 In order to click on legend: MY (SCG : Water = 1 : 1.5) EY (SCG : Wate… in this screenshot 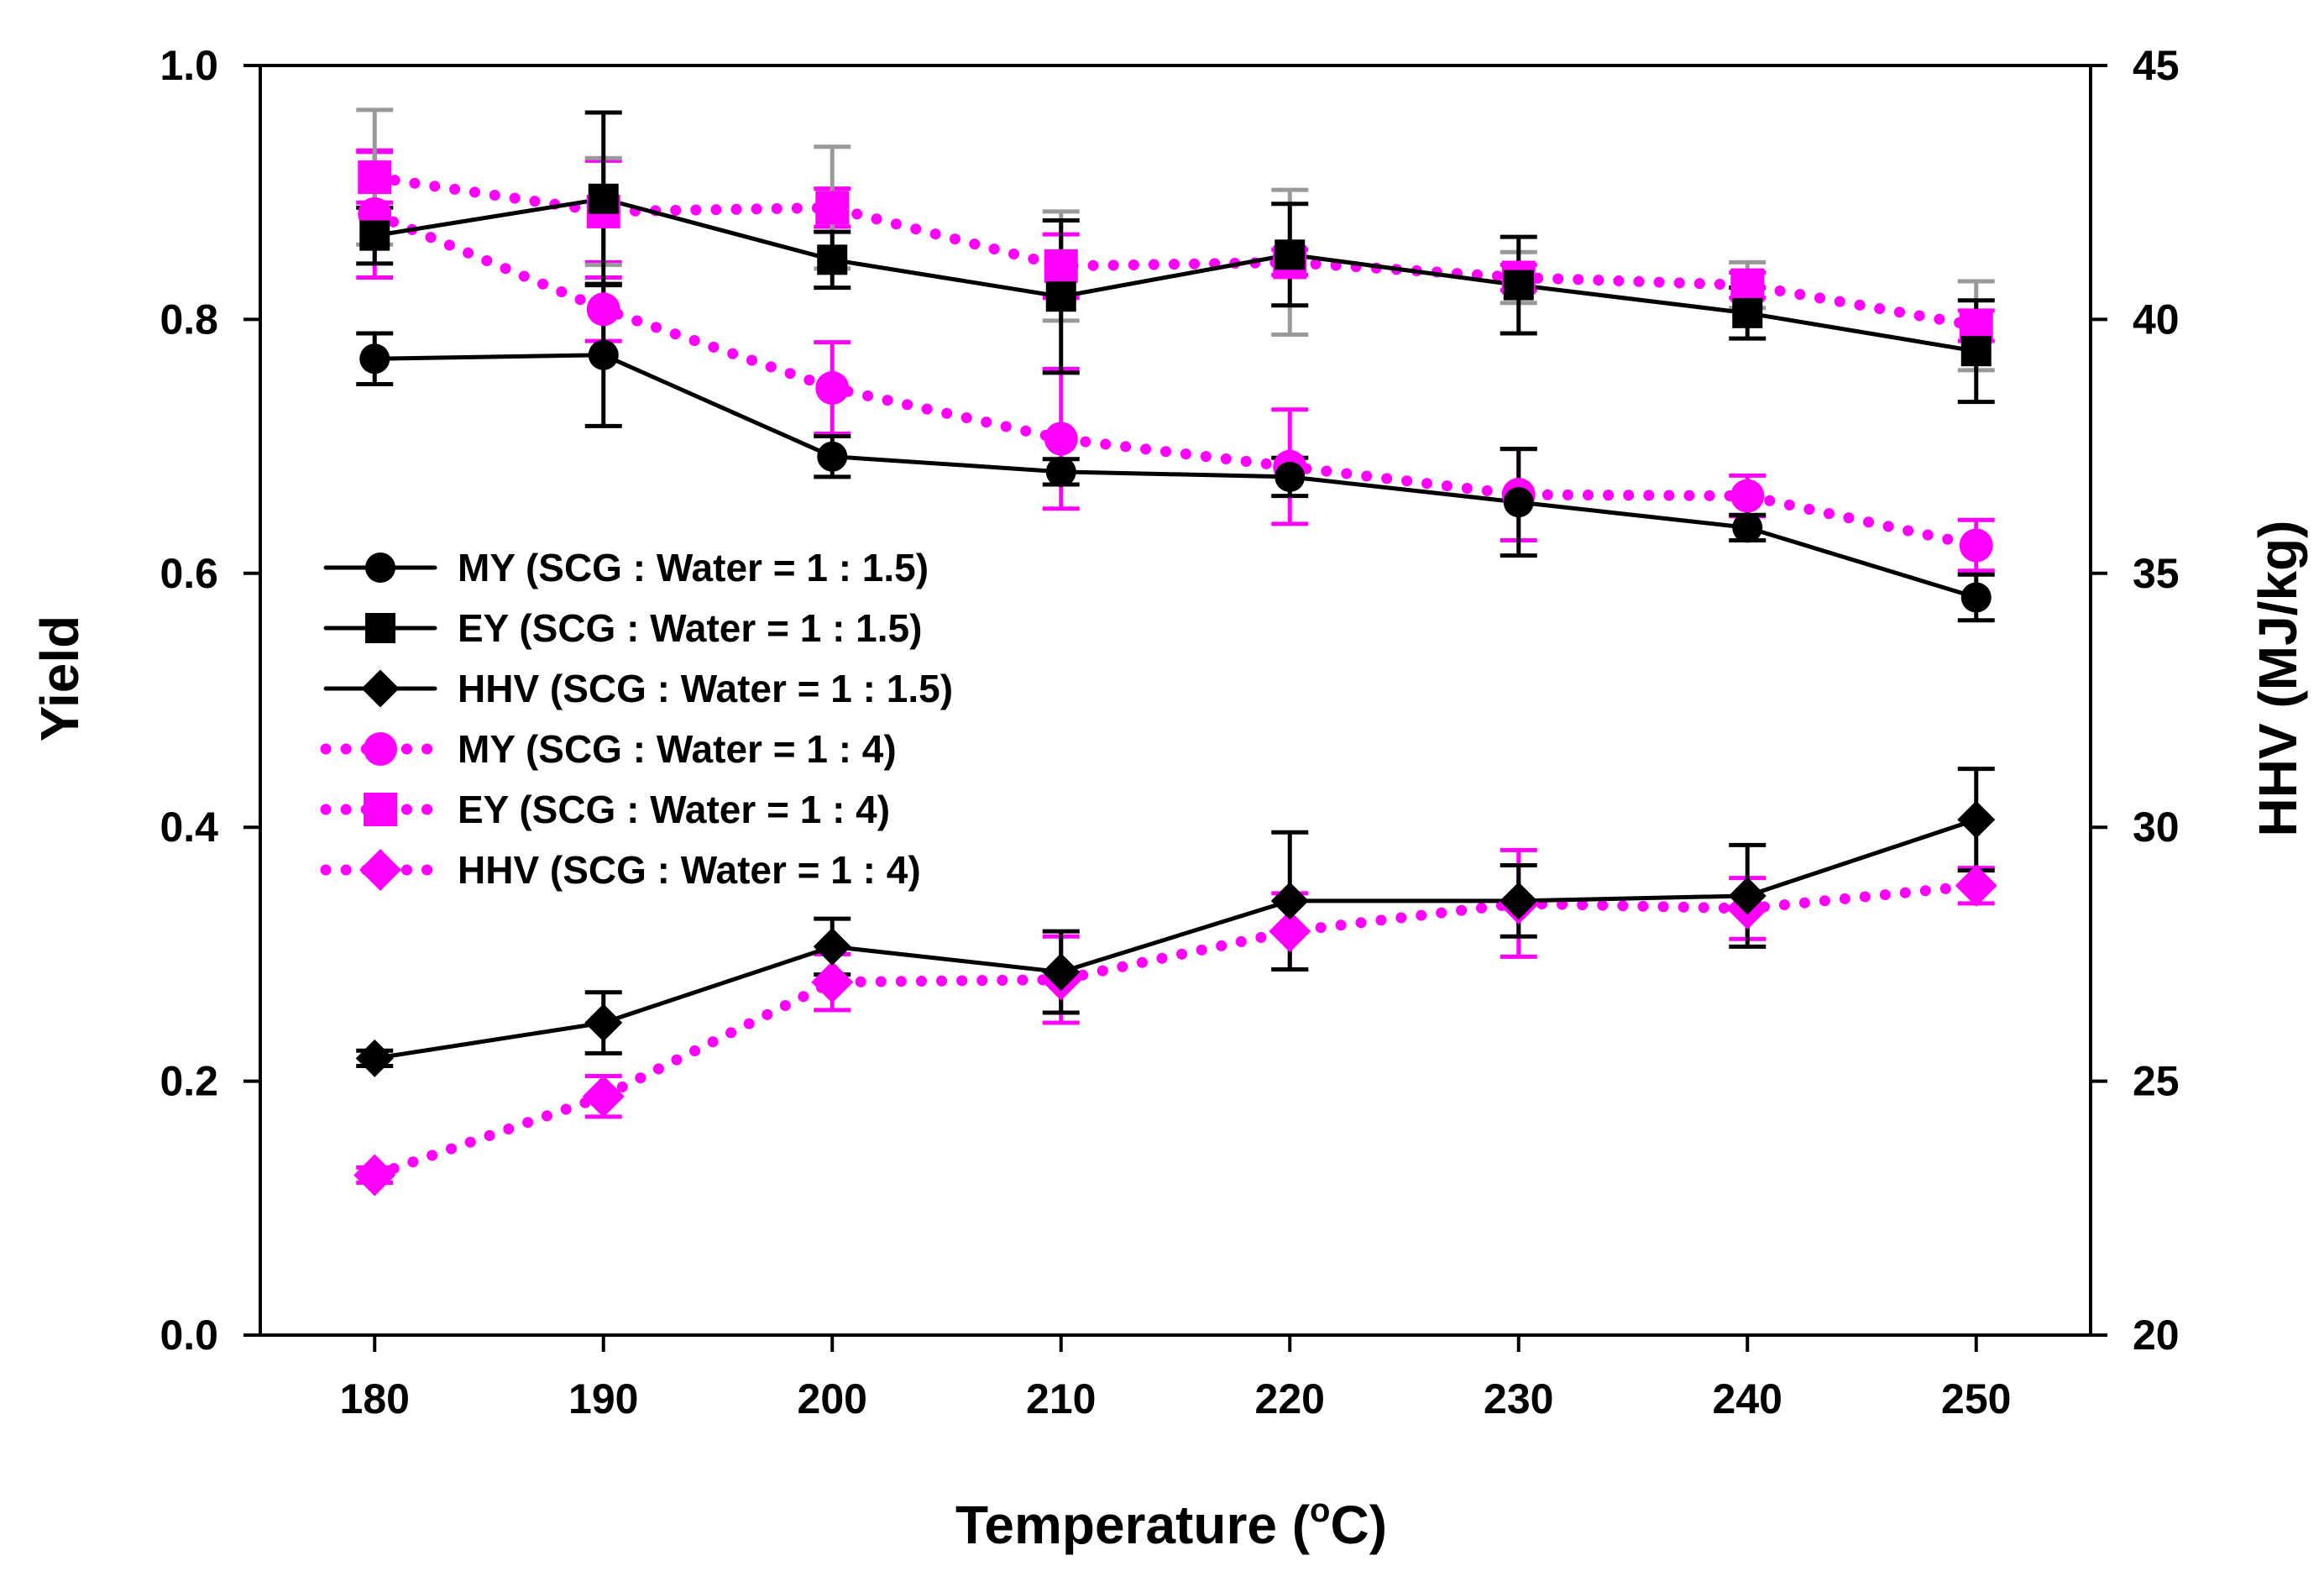, I will do `click(637, 719)`.